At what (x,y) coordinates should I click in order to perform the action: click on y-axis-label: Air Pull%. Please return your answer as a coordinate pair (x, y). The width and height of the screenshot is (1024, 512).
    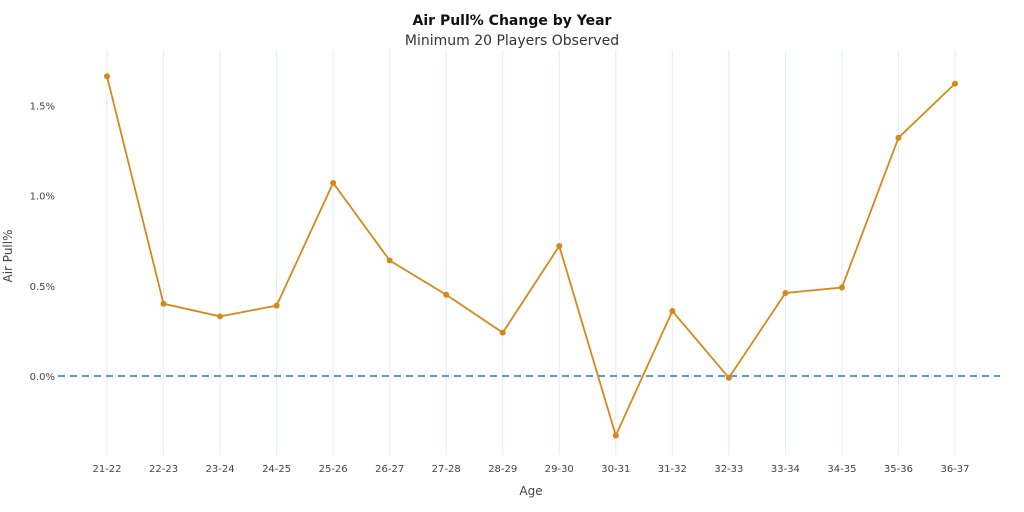
    Looking at the image, I should click on (8, 256).